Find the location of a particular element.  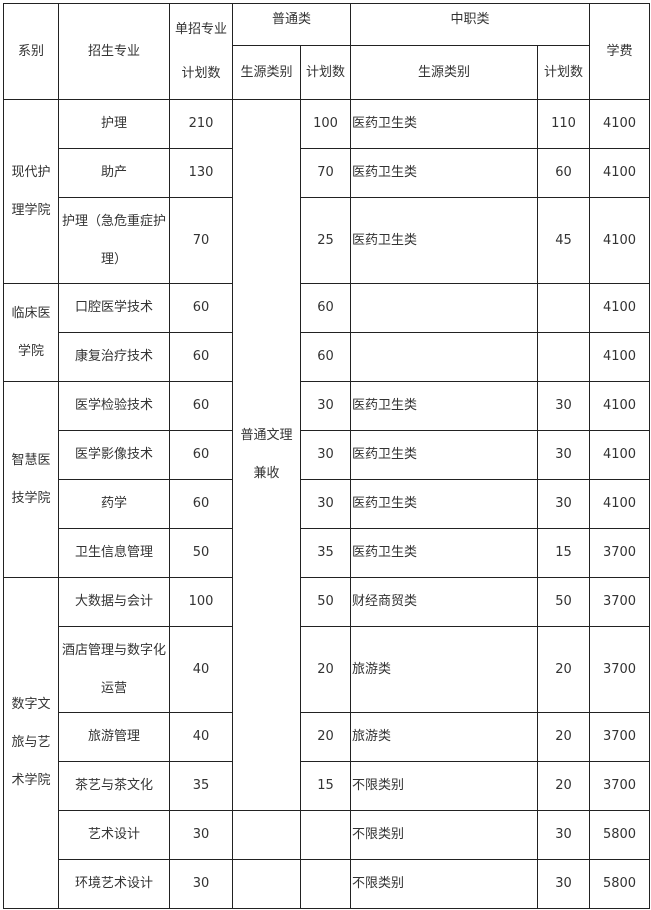

table-row: 医学影像技术 60 30 医药卫生类 30 4100 is located at coordinates (327, 455).